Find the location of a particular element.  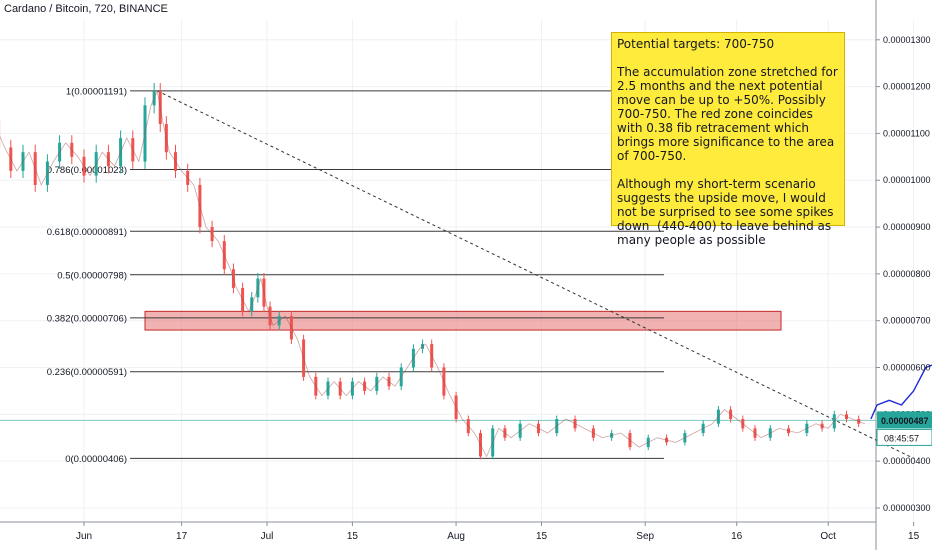

y-tick-label: 0.00001000 is located at coordinates (907, 180).